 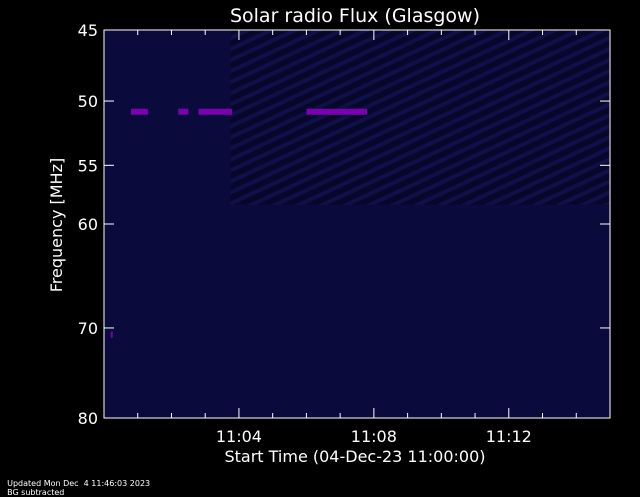 I want to click on y-tick-label: 70, so click(x=88, y=328).